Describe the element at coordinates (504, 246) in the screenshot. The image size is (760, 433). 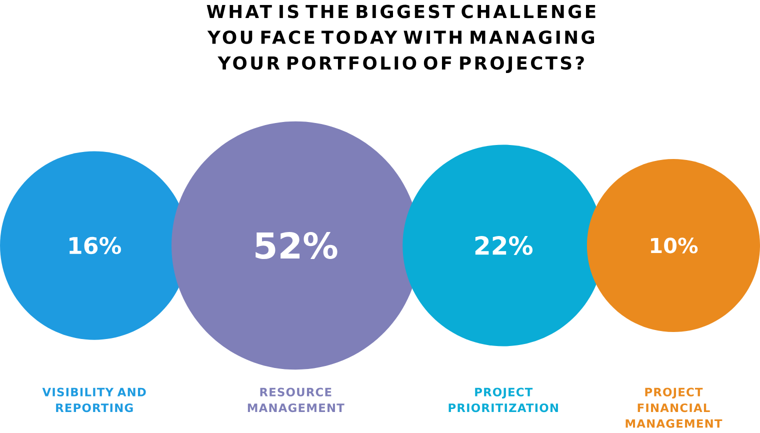
I see `data-label: 22%` at that location.